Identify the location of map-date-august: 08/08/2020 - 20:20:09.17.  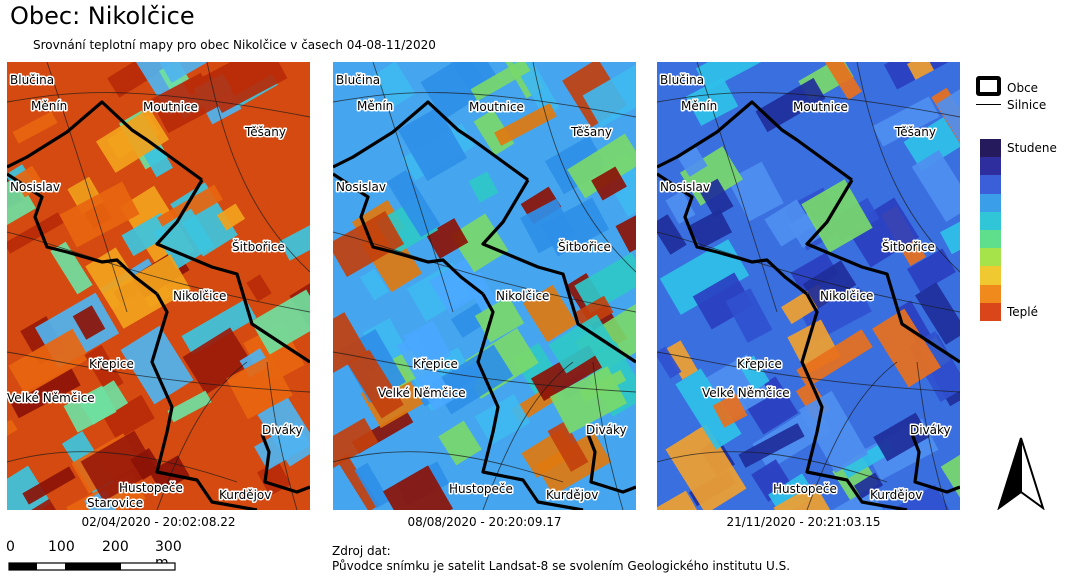
(484, 522).